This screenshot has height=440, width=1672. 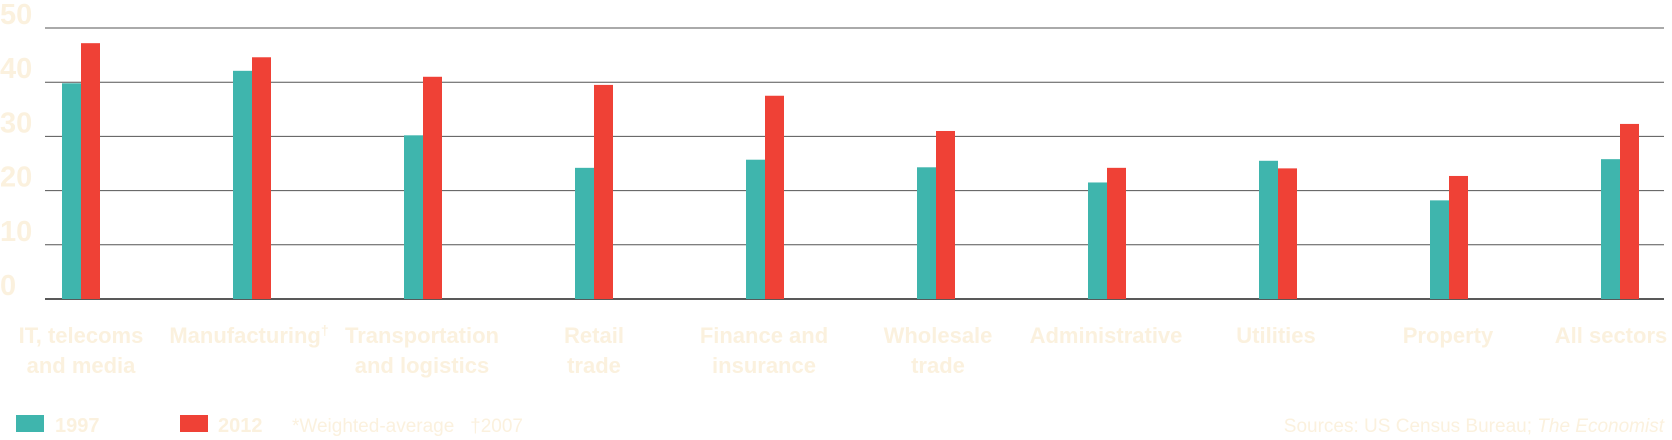 I want to click on y-tick-label: 40, so click(x=16, y=69).